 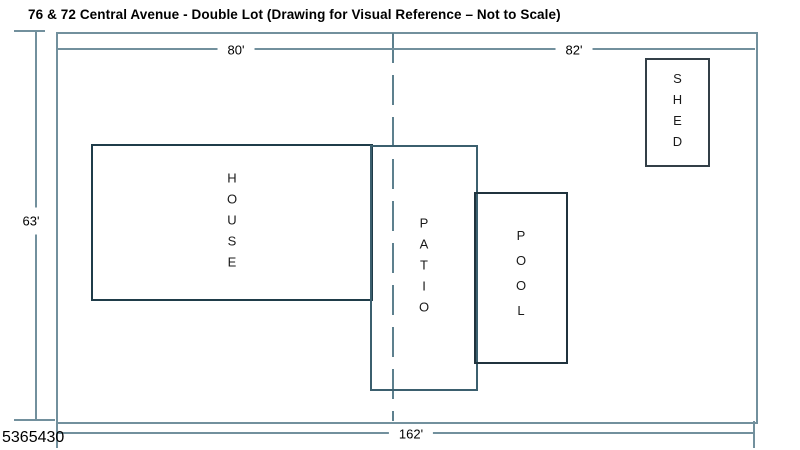 I want to click on dimension-label-82ft: 82', so click(x=574, y=50).